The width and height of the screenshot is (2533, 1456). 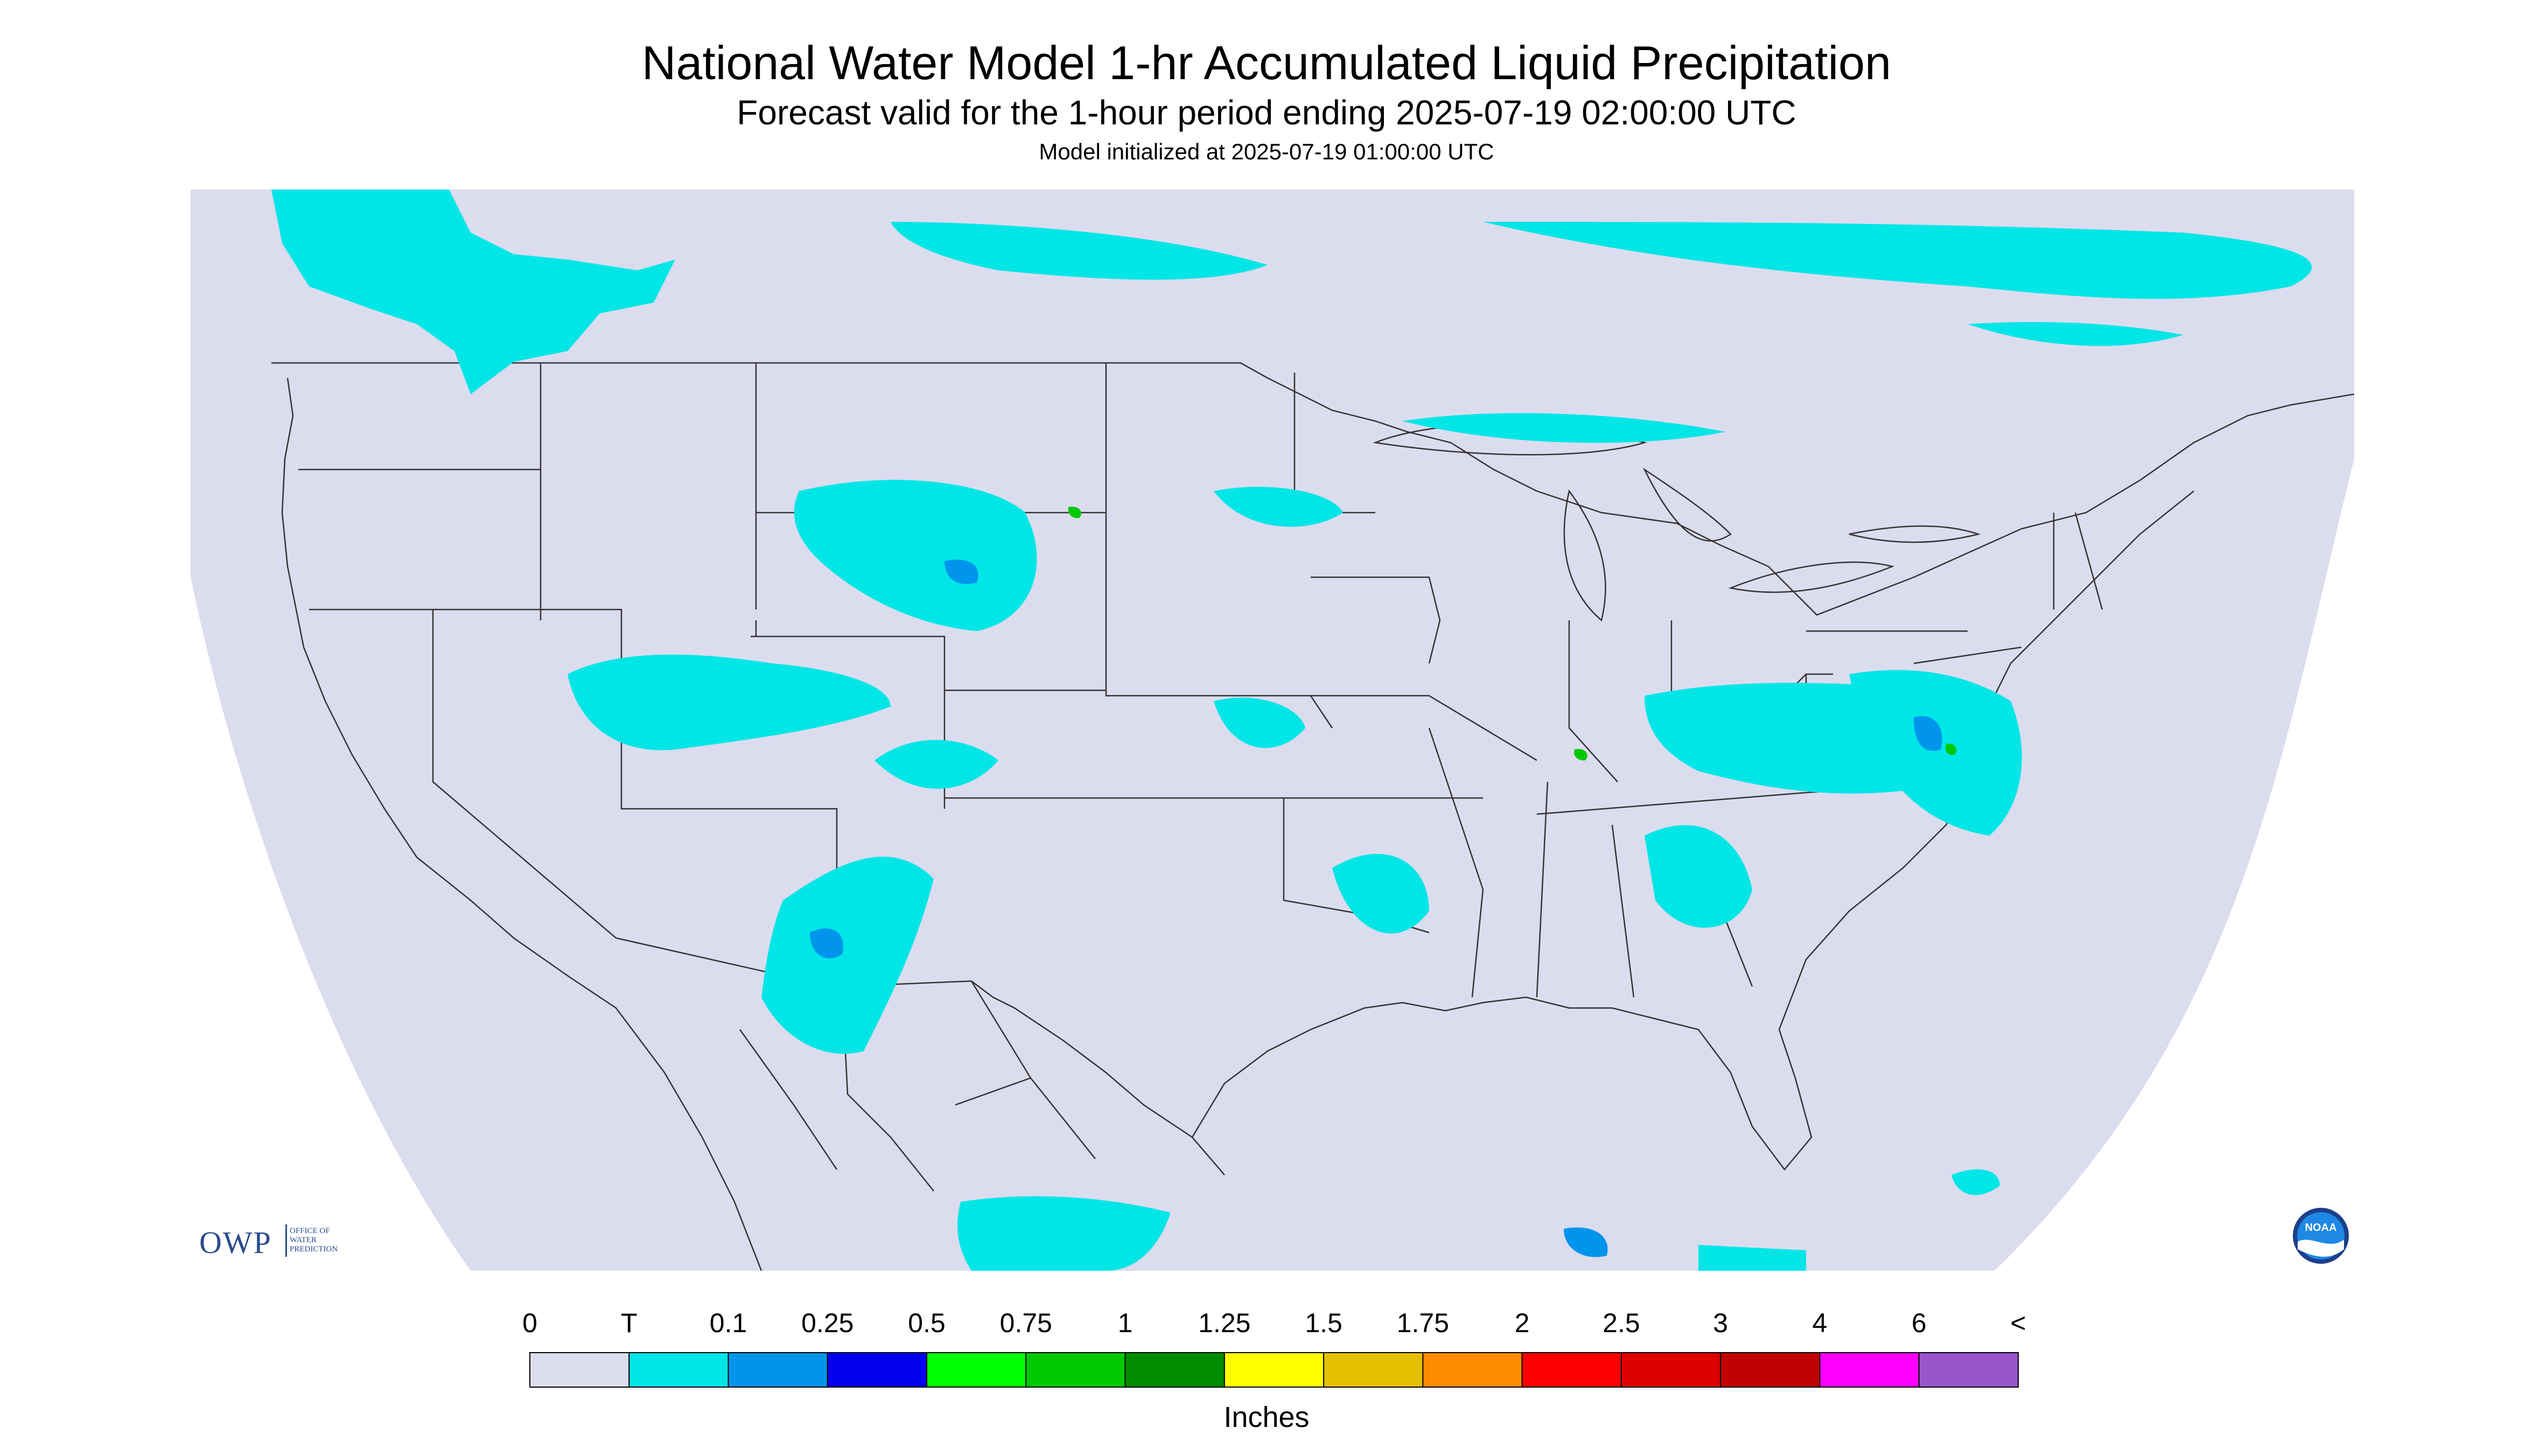 What do you see at coordinates (1677, 522) in the screenshot?
I see `great-lakes` at bounding box center [1677, 522].